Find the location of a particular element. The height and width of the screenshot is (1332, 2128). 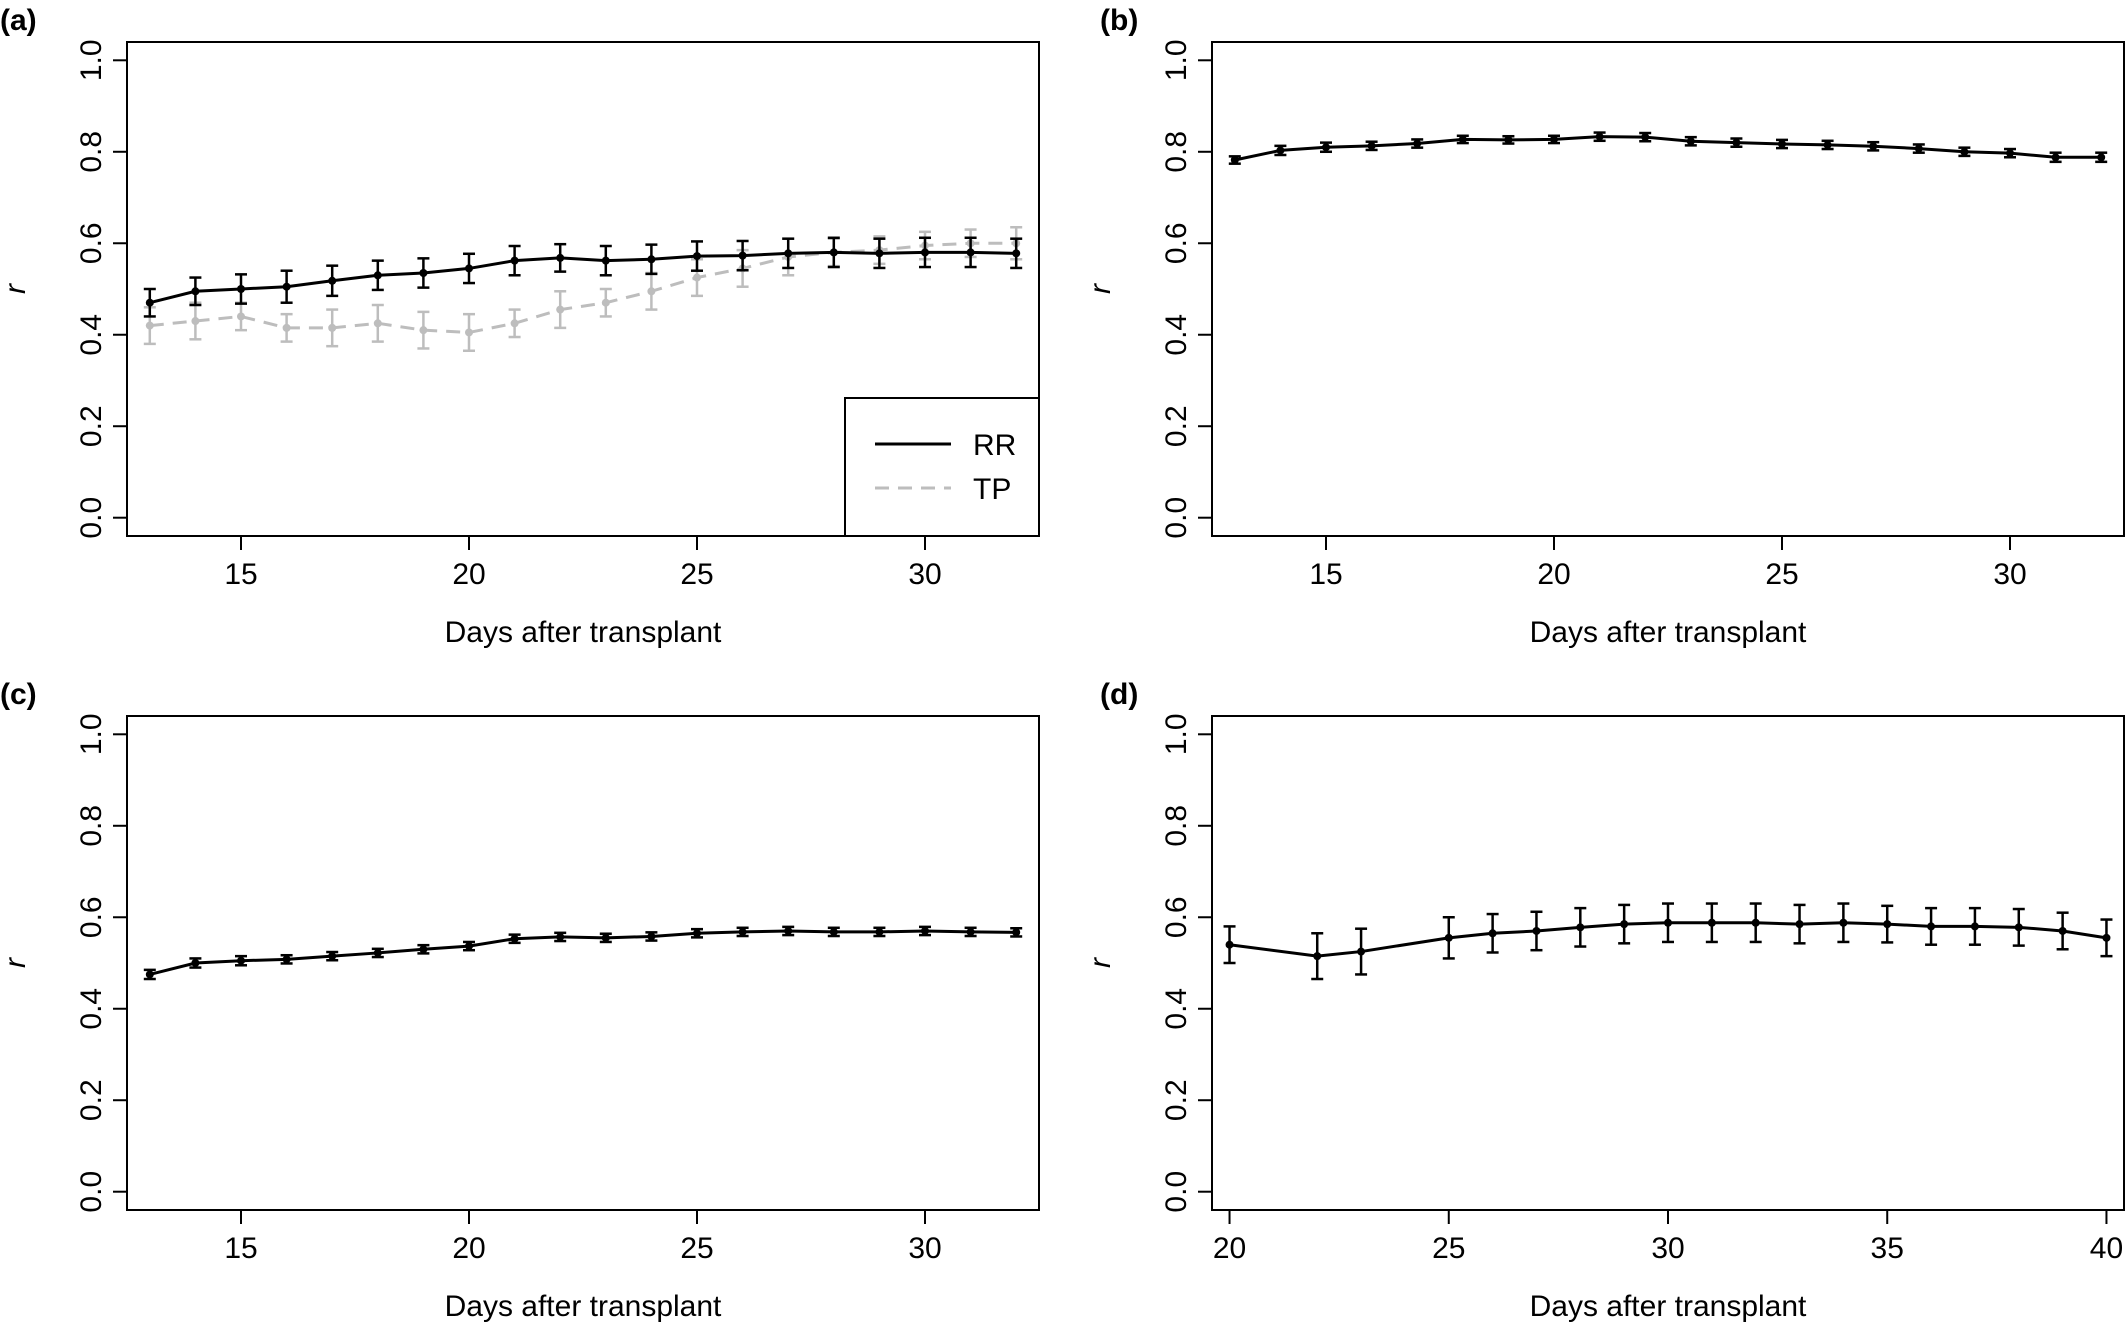

legend-box is located at coordinates (942, 467).